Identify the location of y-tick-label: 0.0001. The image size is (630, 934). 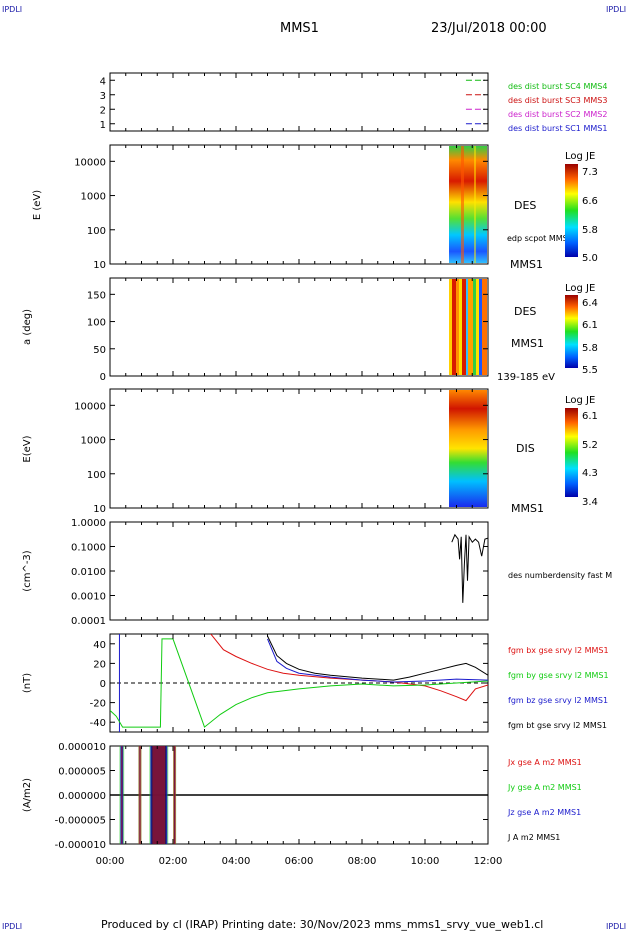
(88, 621).